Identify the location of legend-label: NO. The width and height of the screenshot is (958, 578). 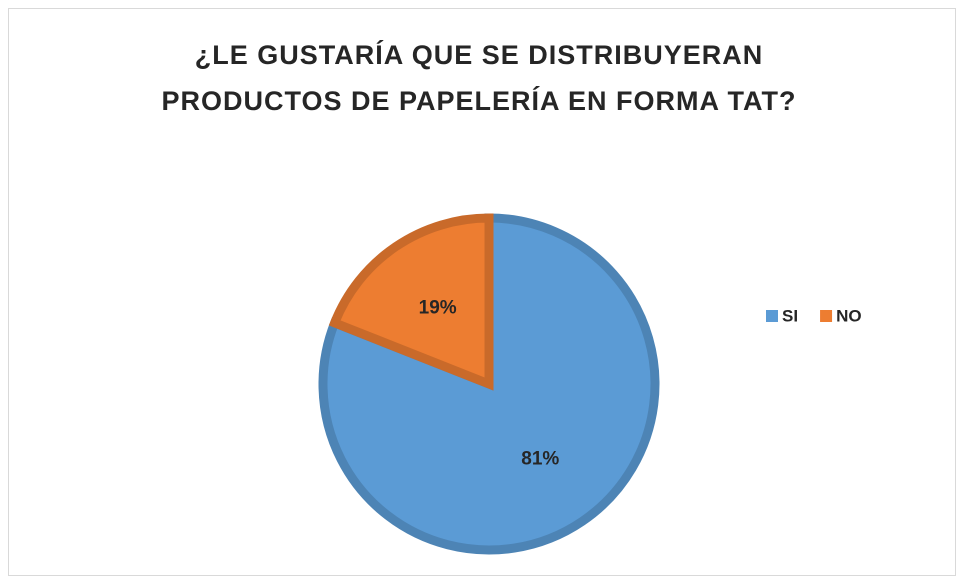
(849, 315).